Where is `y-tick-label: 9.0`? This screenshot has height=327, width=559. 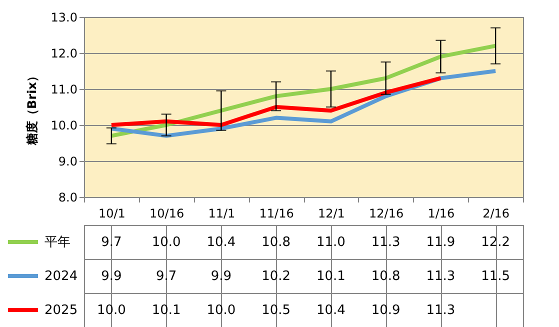 y-tick-label: 9.0 is located at coordinates (68, 161).